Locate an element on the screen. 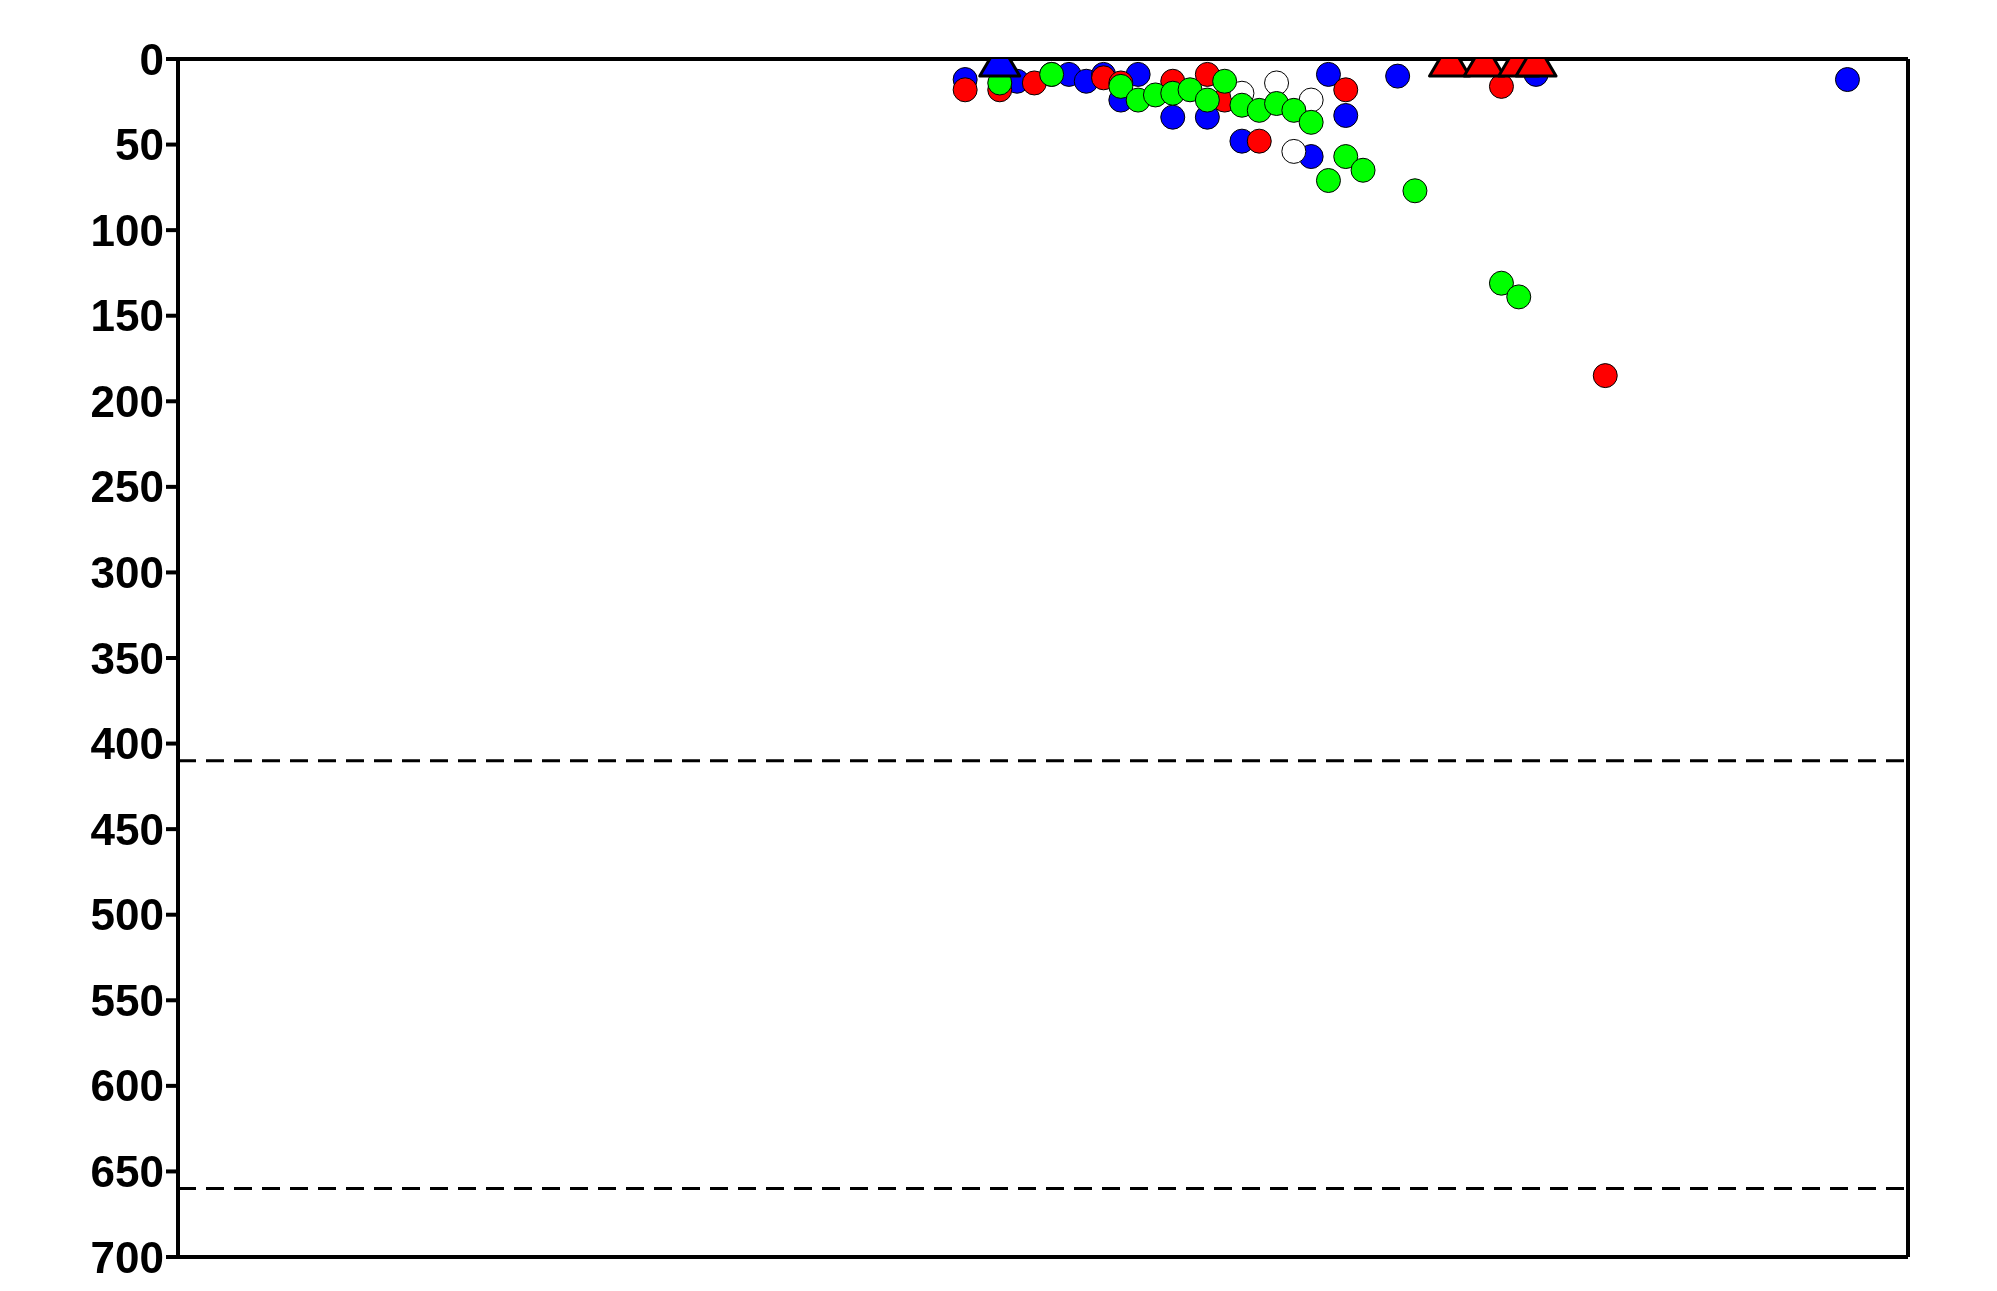 Image resolution: width=1997 pixels, height=1291 pixels. y-tick-label: 550 is located at coordinates (127, 1000).